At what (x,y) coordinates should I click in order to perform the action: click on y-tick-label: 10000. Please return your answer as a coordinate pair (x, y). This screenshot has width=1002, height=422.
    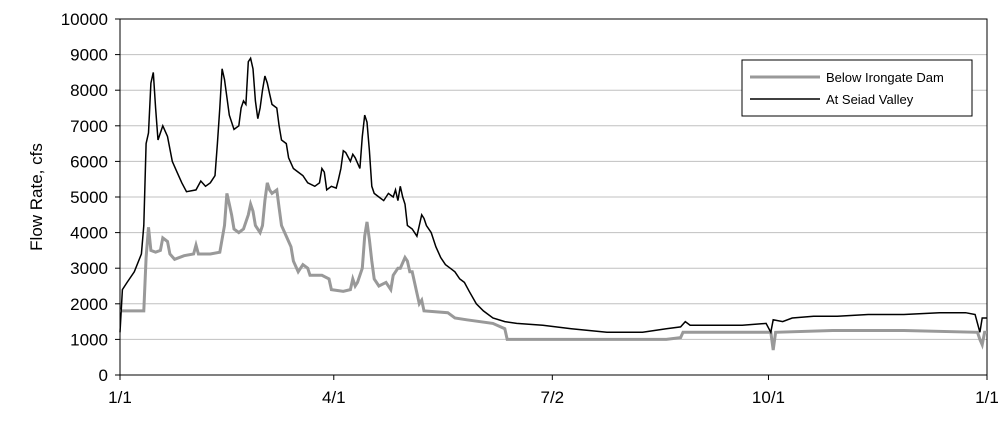
    Looking at the image, I should click on (84, 19).